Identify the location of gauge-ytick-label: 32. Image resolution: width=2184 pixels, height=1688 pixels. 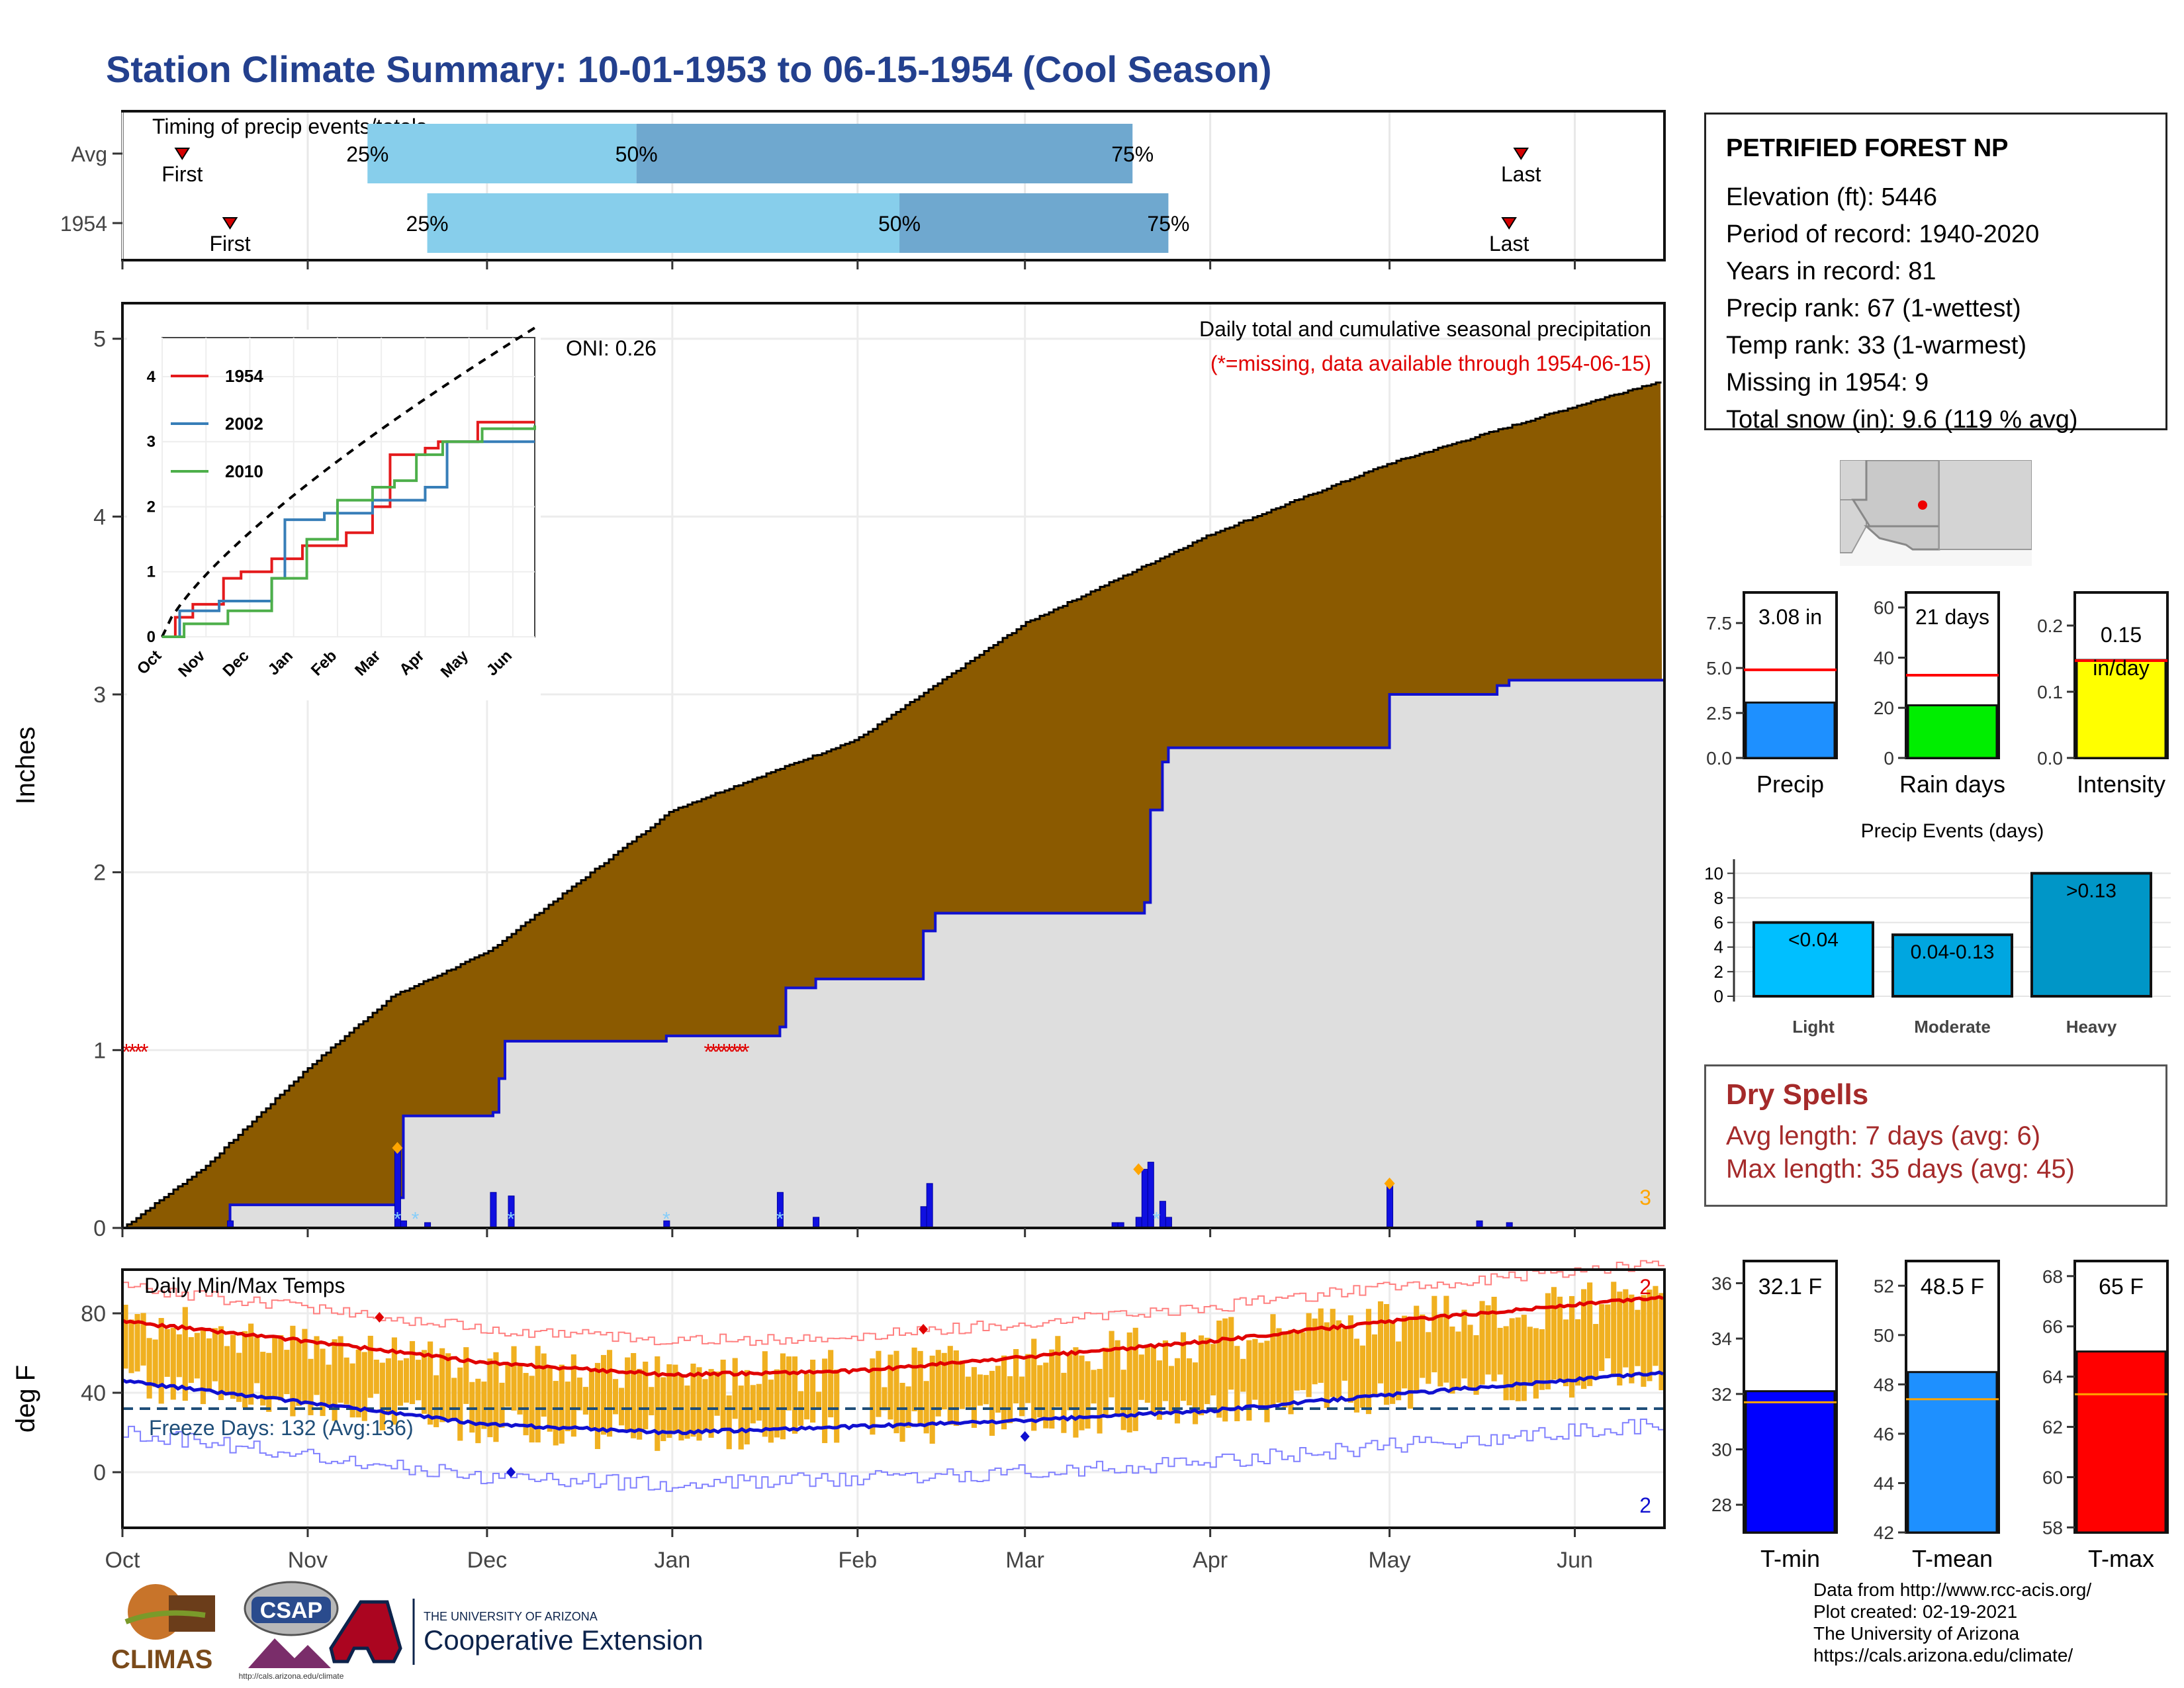
(1721, 1394).